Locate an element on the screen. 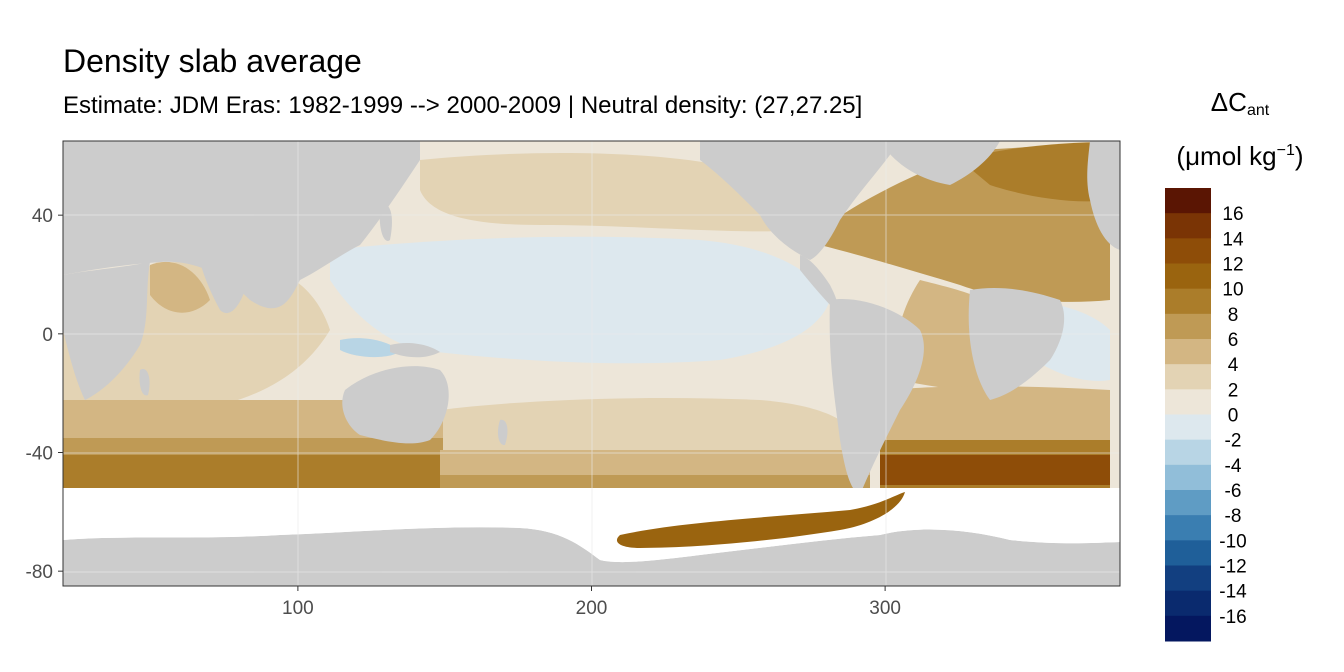  legend-title: ΔCant (μmol kg−1) is located at coordinates (1240, 129).